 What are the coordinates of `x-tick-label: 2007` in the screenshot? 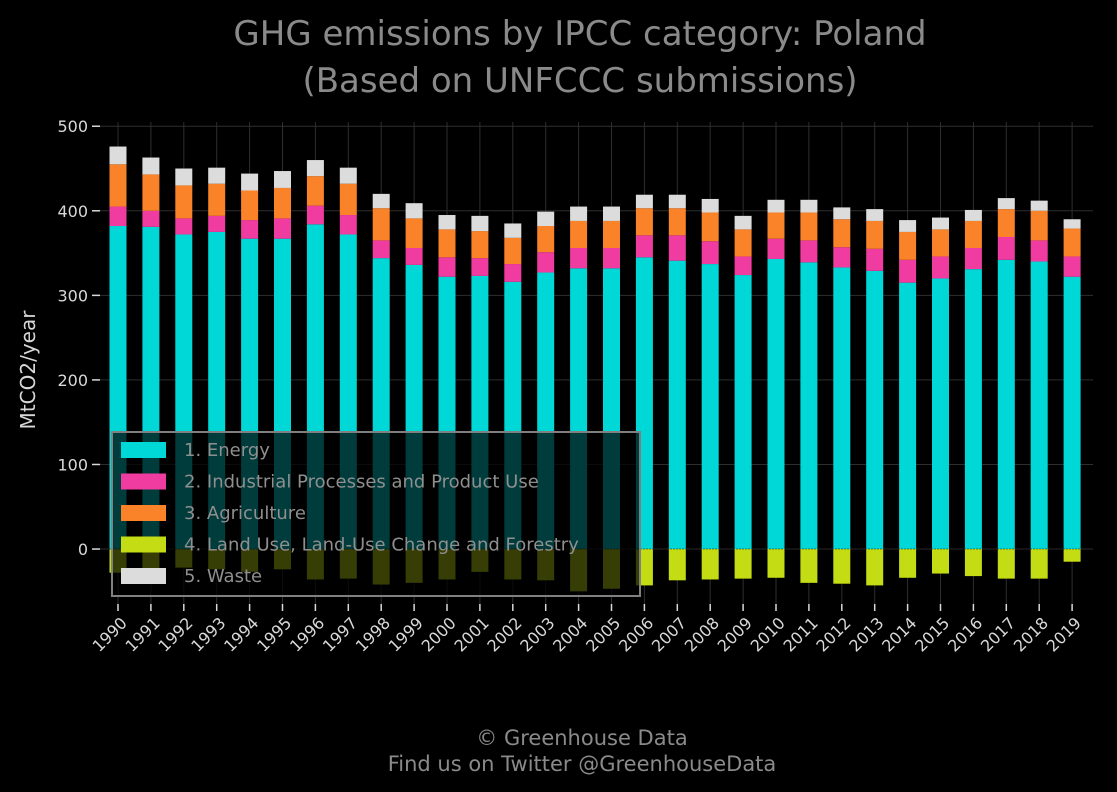 It's located at (669, 634).